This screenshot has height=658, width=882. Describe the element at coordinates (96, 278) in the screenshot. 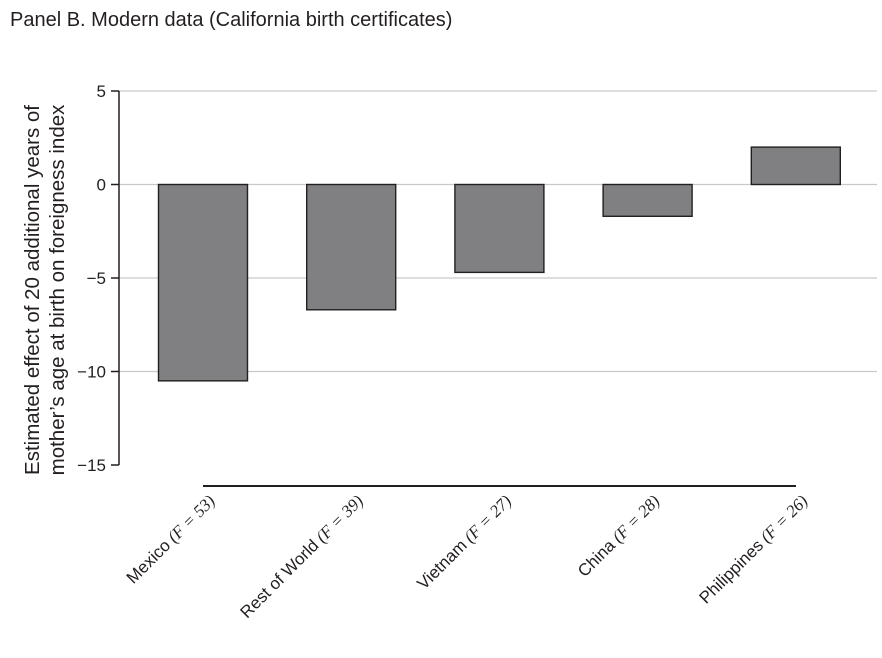

I see `y-tick-label: −5` at that location.